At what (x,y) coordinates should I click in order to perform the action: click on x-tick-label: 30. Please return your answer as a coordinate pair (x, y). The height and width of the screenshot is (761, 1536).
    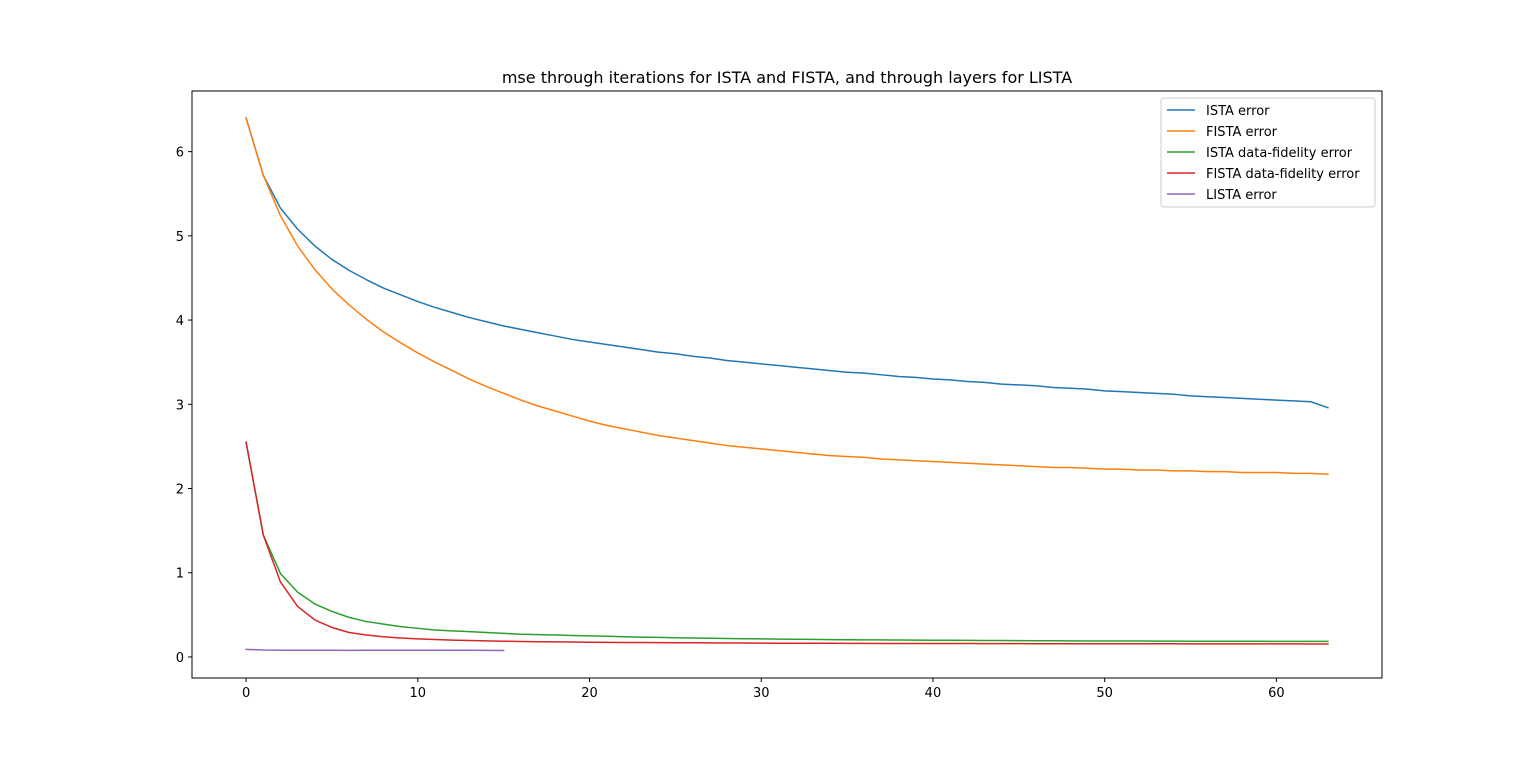
    Looking at the image, I should click on (761, 693).